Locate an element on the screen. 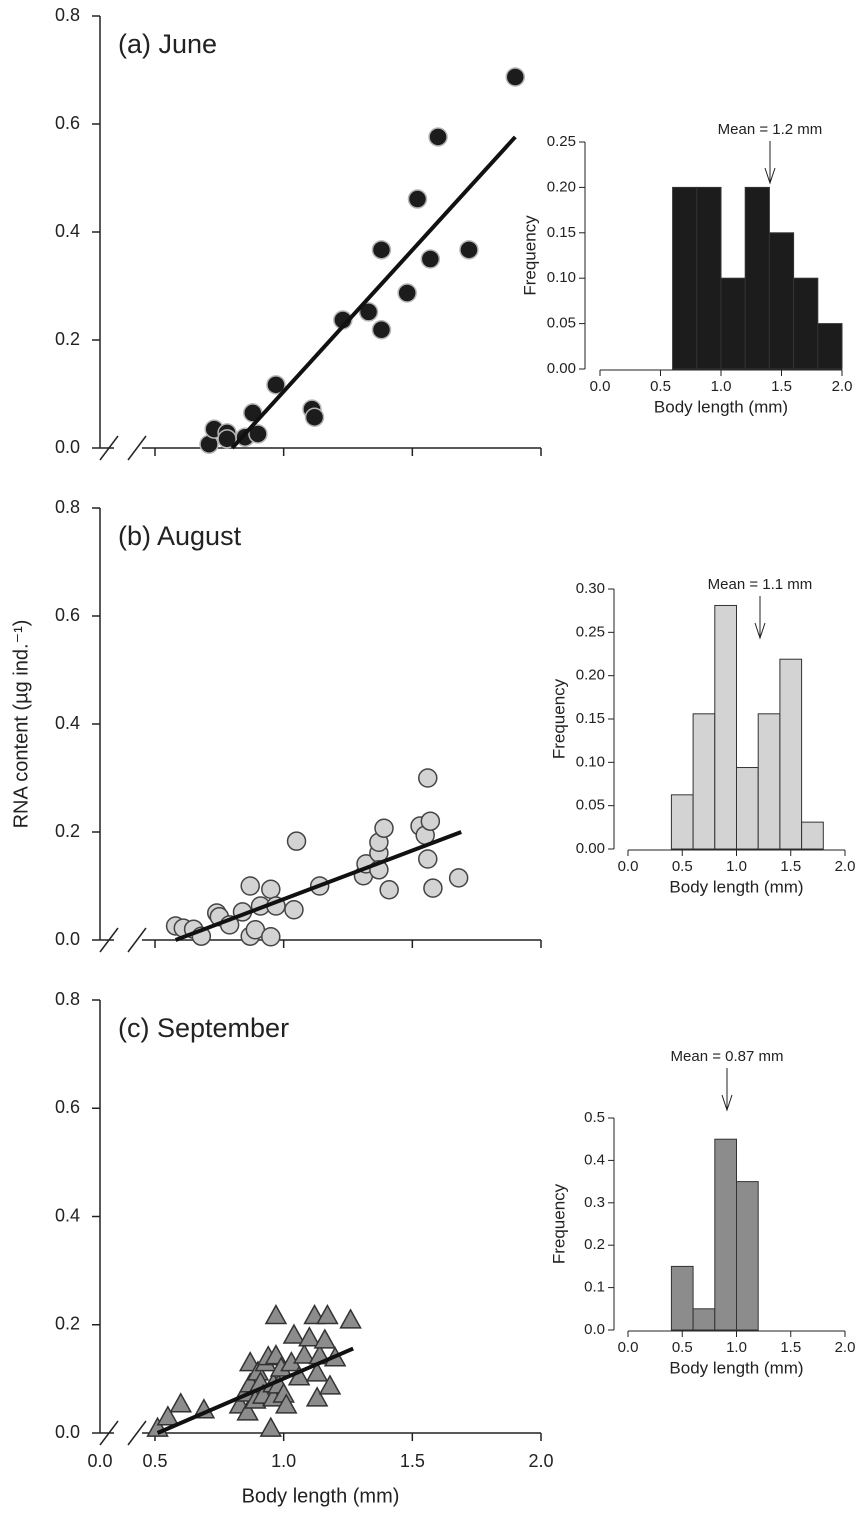 Image resolution: width=862 pixels, height=1513 pixels. y-tick-label: 0.3 is located at coordinates (594, 1202).